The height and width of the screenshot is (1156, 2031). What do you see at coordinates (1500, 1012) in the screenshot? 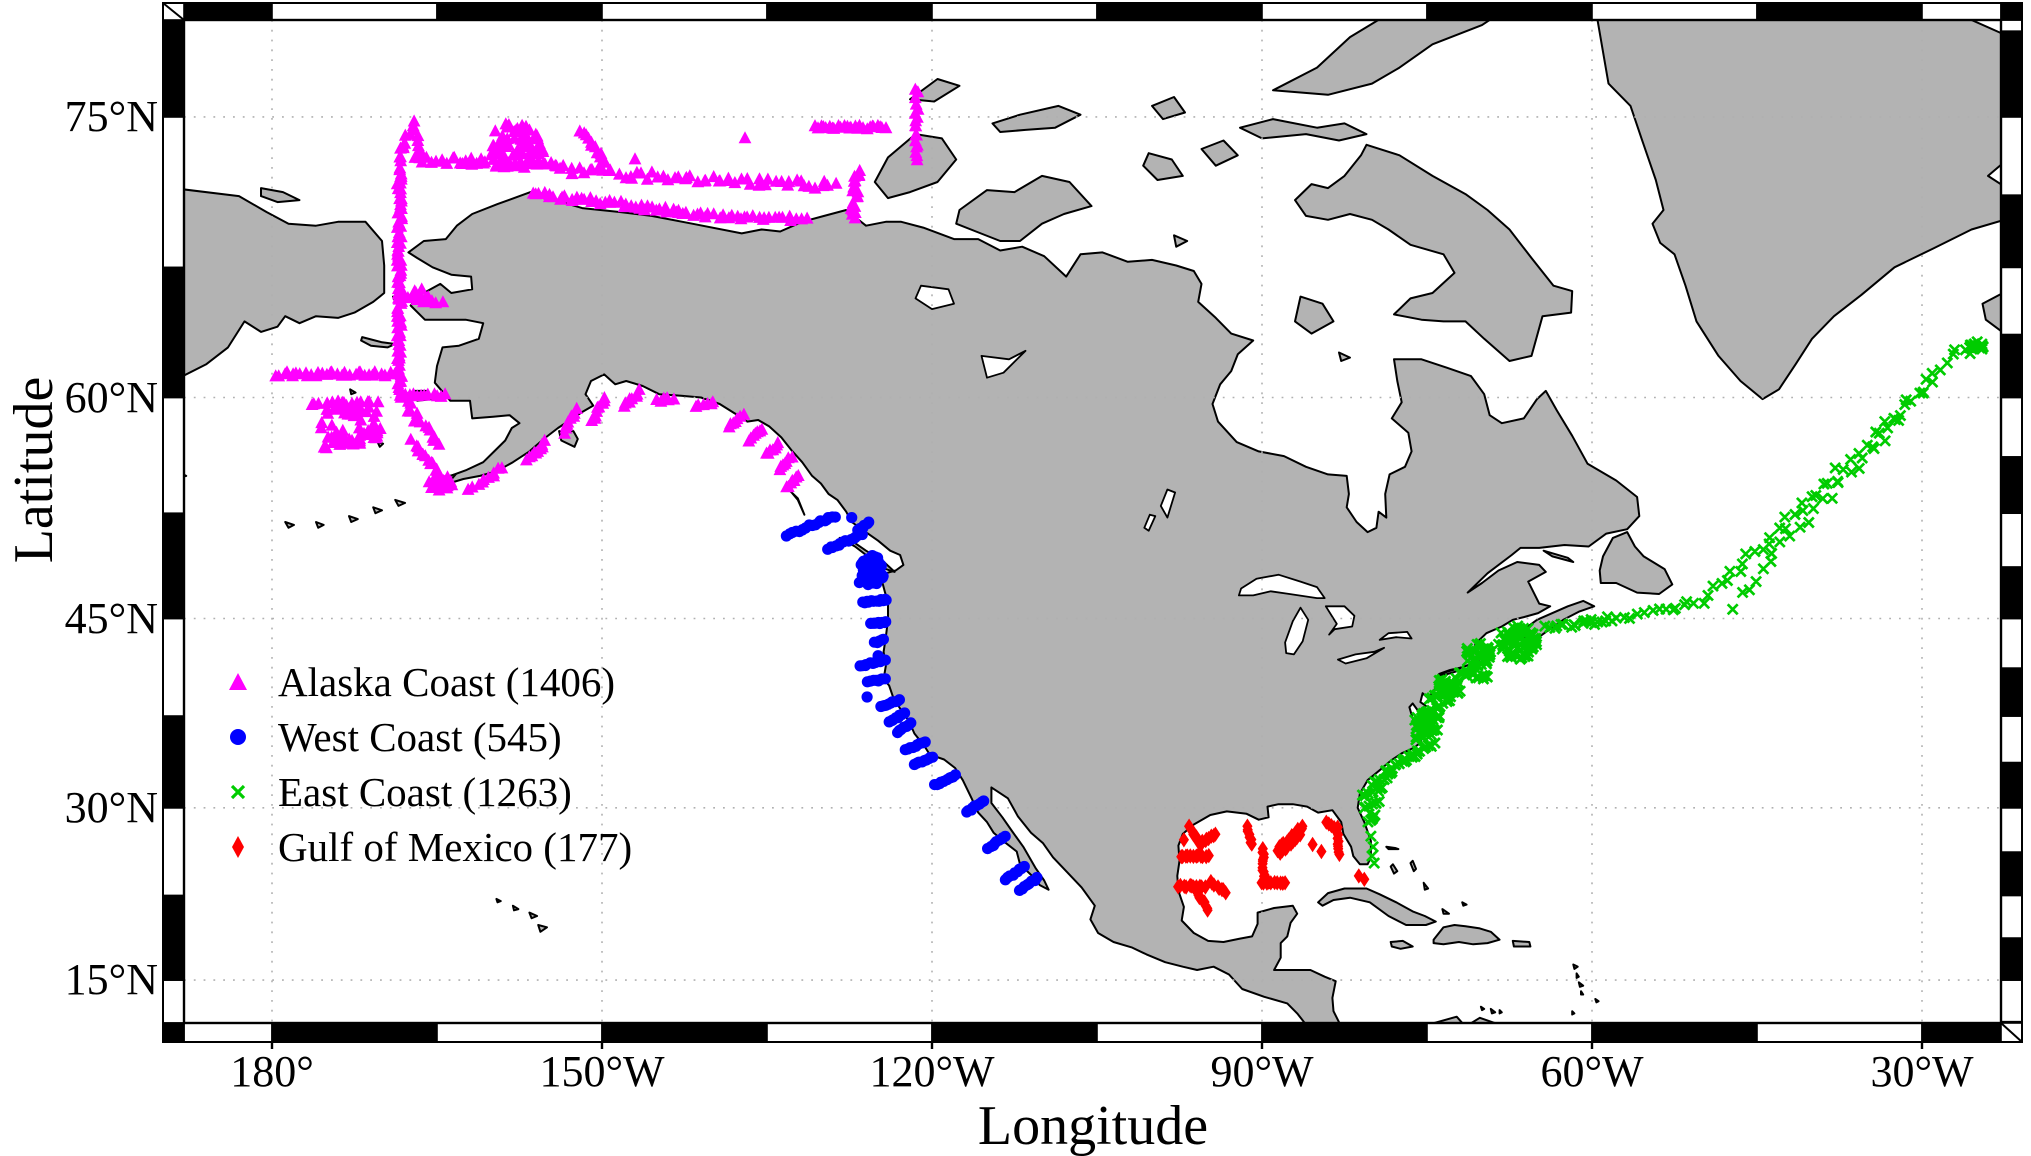
I see `landmass-bonaire` at bounding box center [1500, 1012].